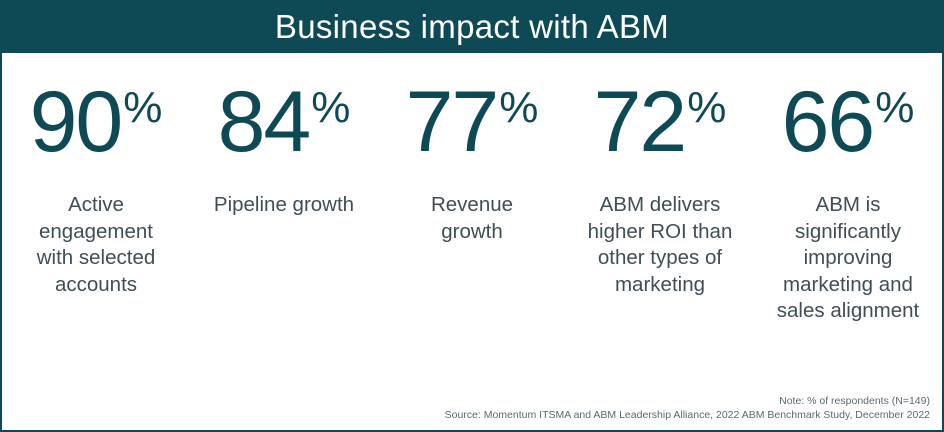  I want to click on stat-number: 72, so click(640, 122).